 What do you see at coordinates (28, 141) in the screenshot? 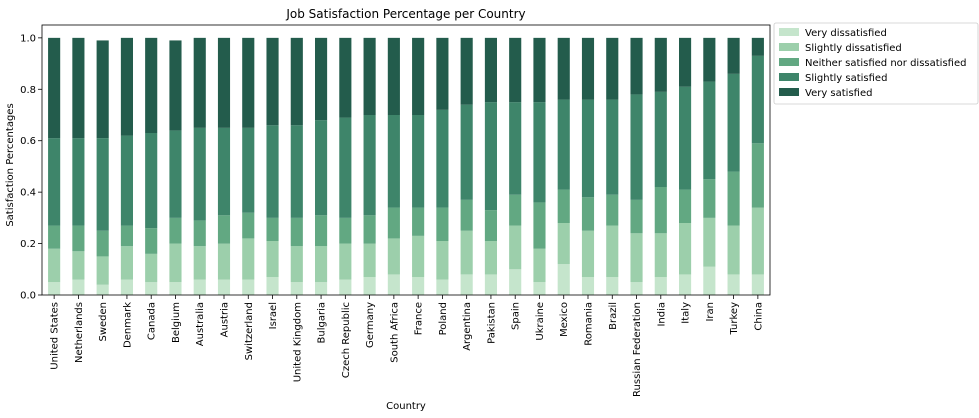
I see `y-tick-label: 0.6` at bounding box center [28, 141].